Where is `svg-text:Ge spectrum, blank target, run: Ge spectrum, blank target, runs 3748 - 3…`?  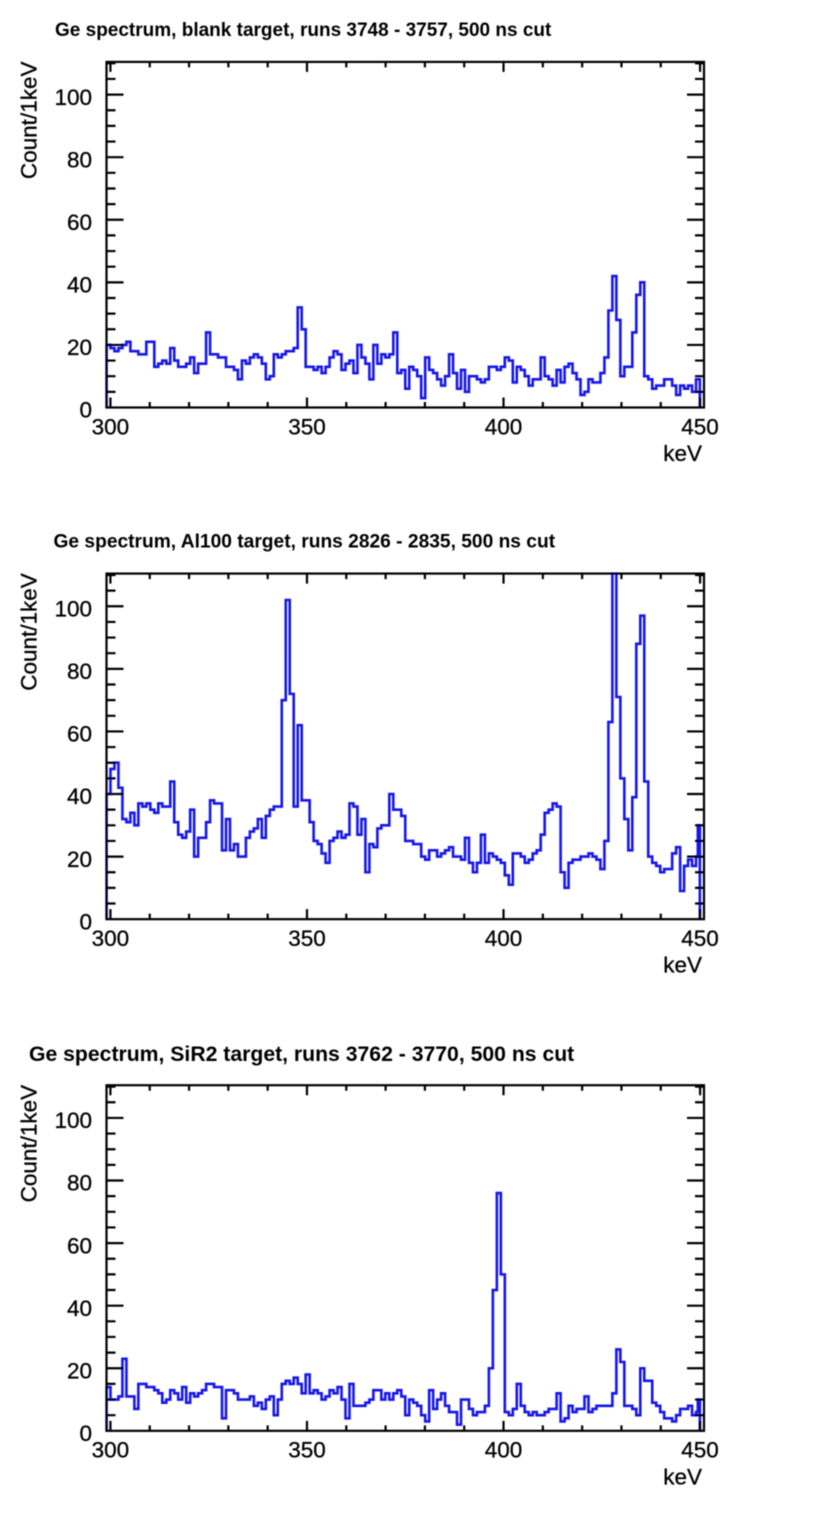 svg-text:Ge spectrum, blank target, run: Ge spectrum, blank target, runs 3748 - 3… is located at coordinates (303, 30).